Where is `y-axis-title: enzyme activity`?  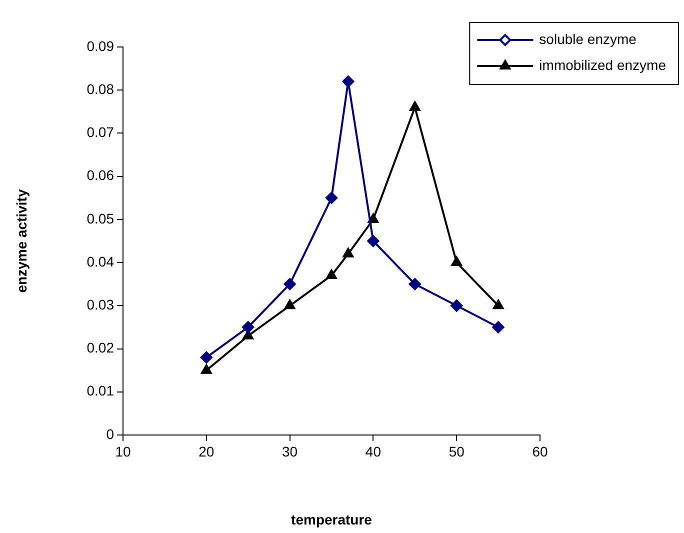 y-axis-title: enzyme activity is located at coordinates (21, 241).